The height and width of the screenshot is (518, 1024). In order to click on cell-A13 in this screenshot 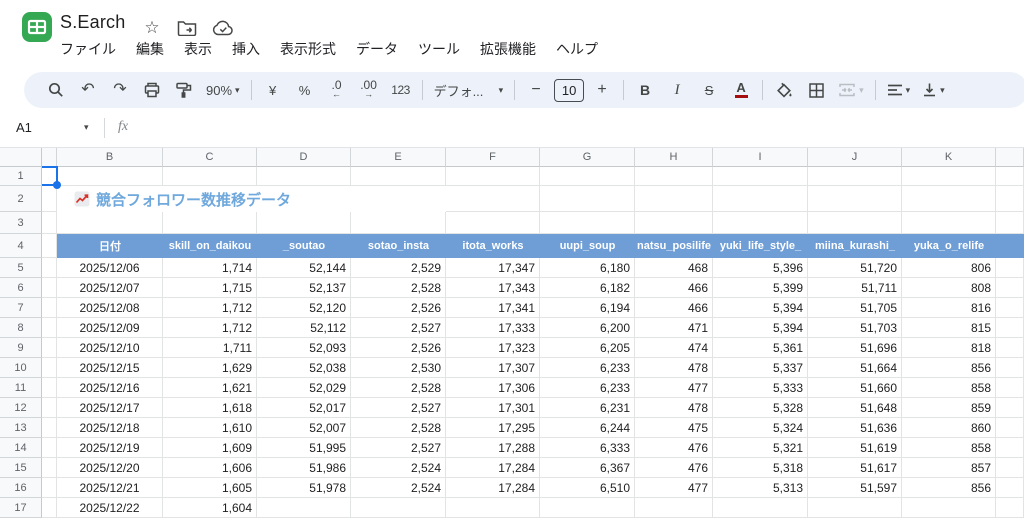, I will do `click(49, 428)`.